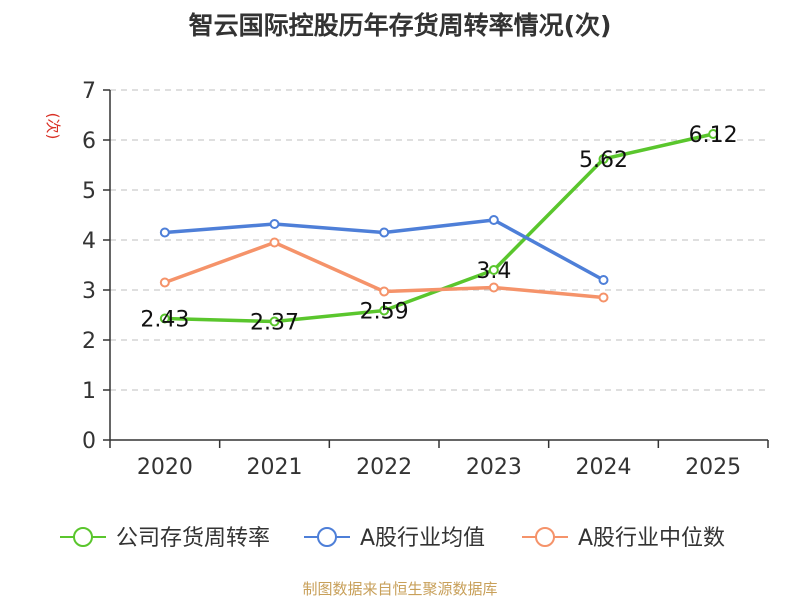  I want to click on y-tick-label: 1, so click(89, 391).